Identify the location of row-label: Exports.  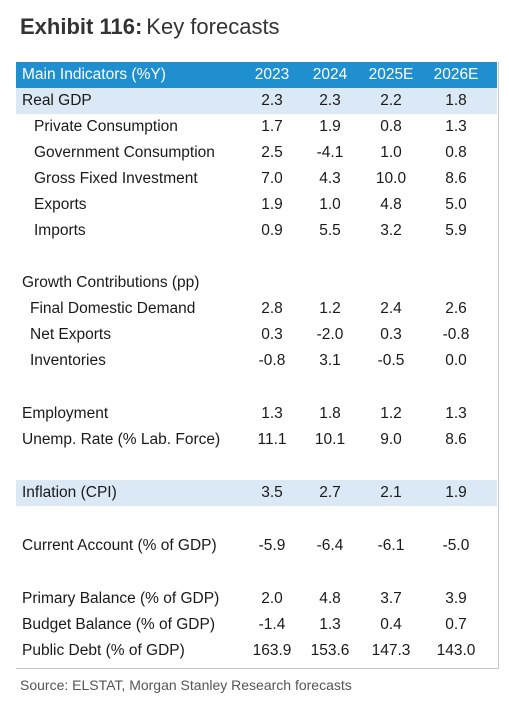
(60, 204).